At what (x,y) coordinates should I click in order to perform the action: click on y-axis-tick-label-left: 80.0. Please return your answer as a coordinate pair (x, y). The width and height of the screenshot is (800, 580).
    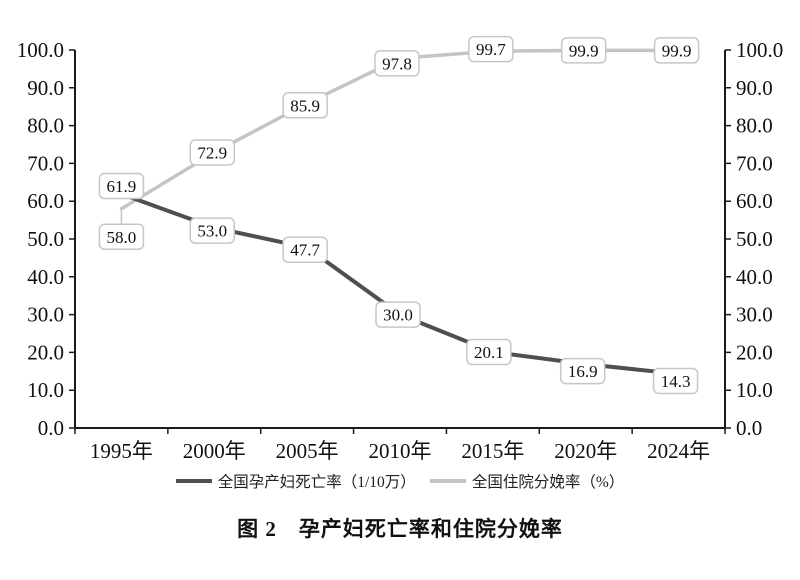
    Looking at the image, I should click on (45, 126).